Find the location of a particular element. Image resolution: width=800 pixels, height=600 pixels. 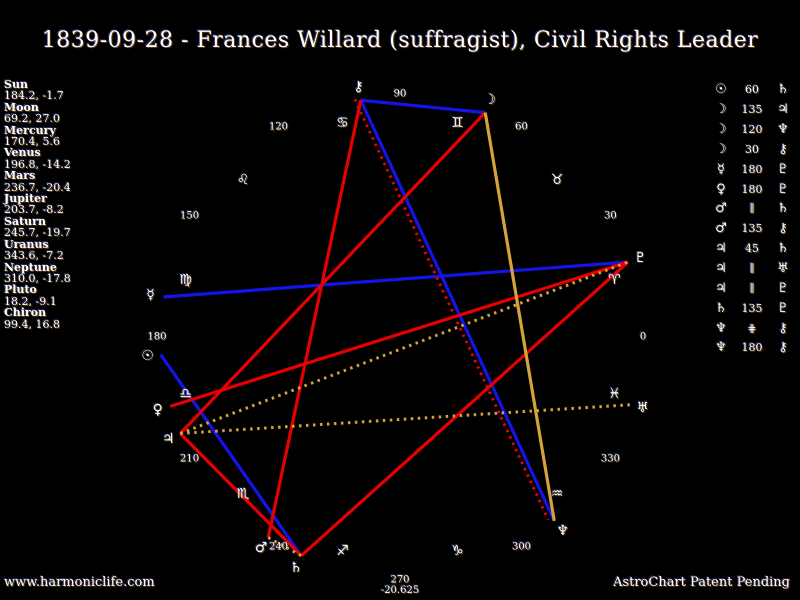

leo-sign-icon: ♌ is located at coordinates (243, 180).